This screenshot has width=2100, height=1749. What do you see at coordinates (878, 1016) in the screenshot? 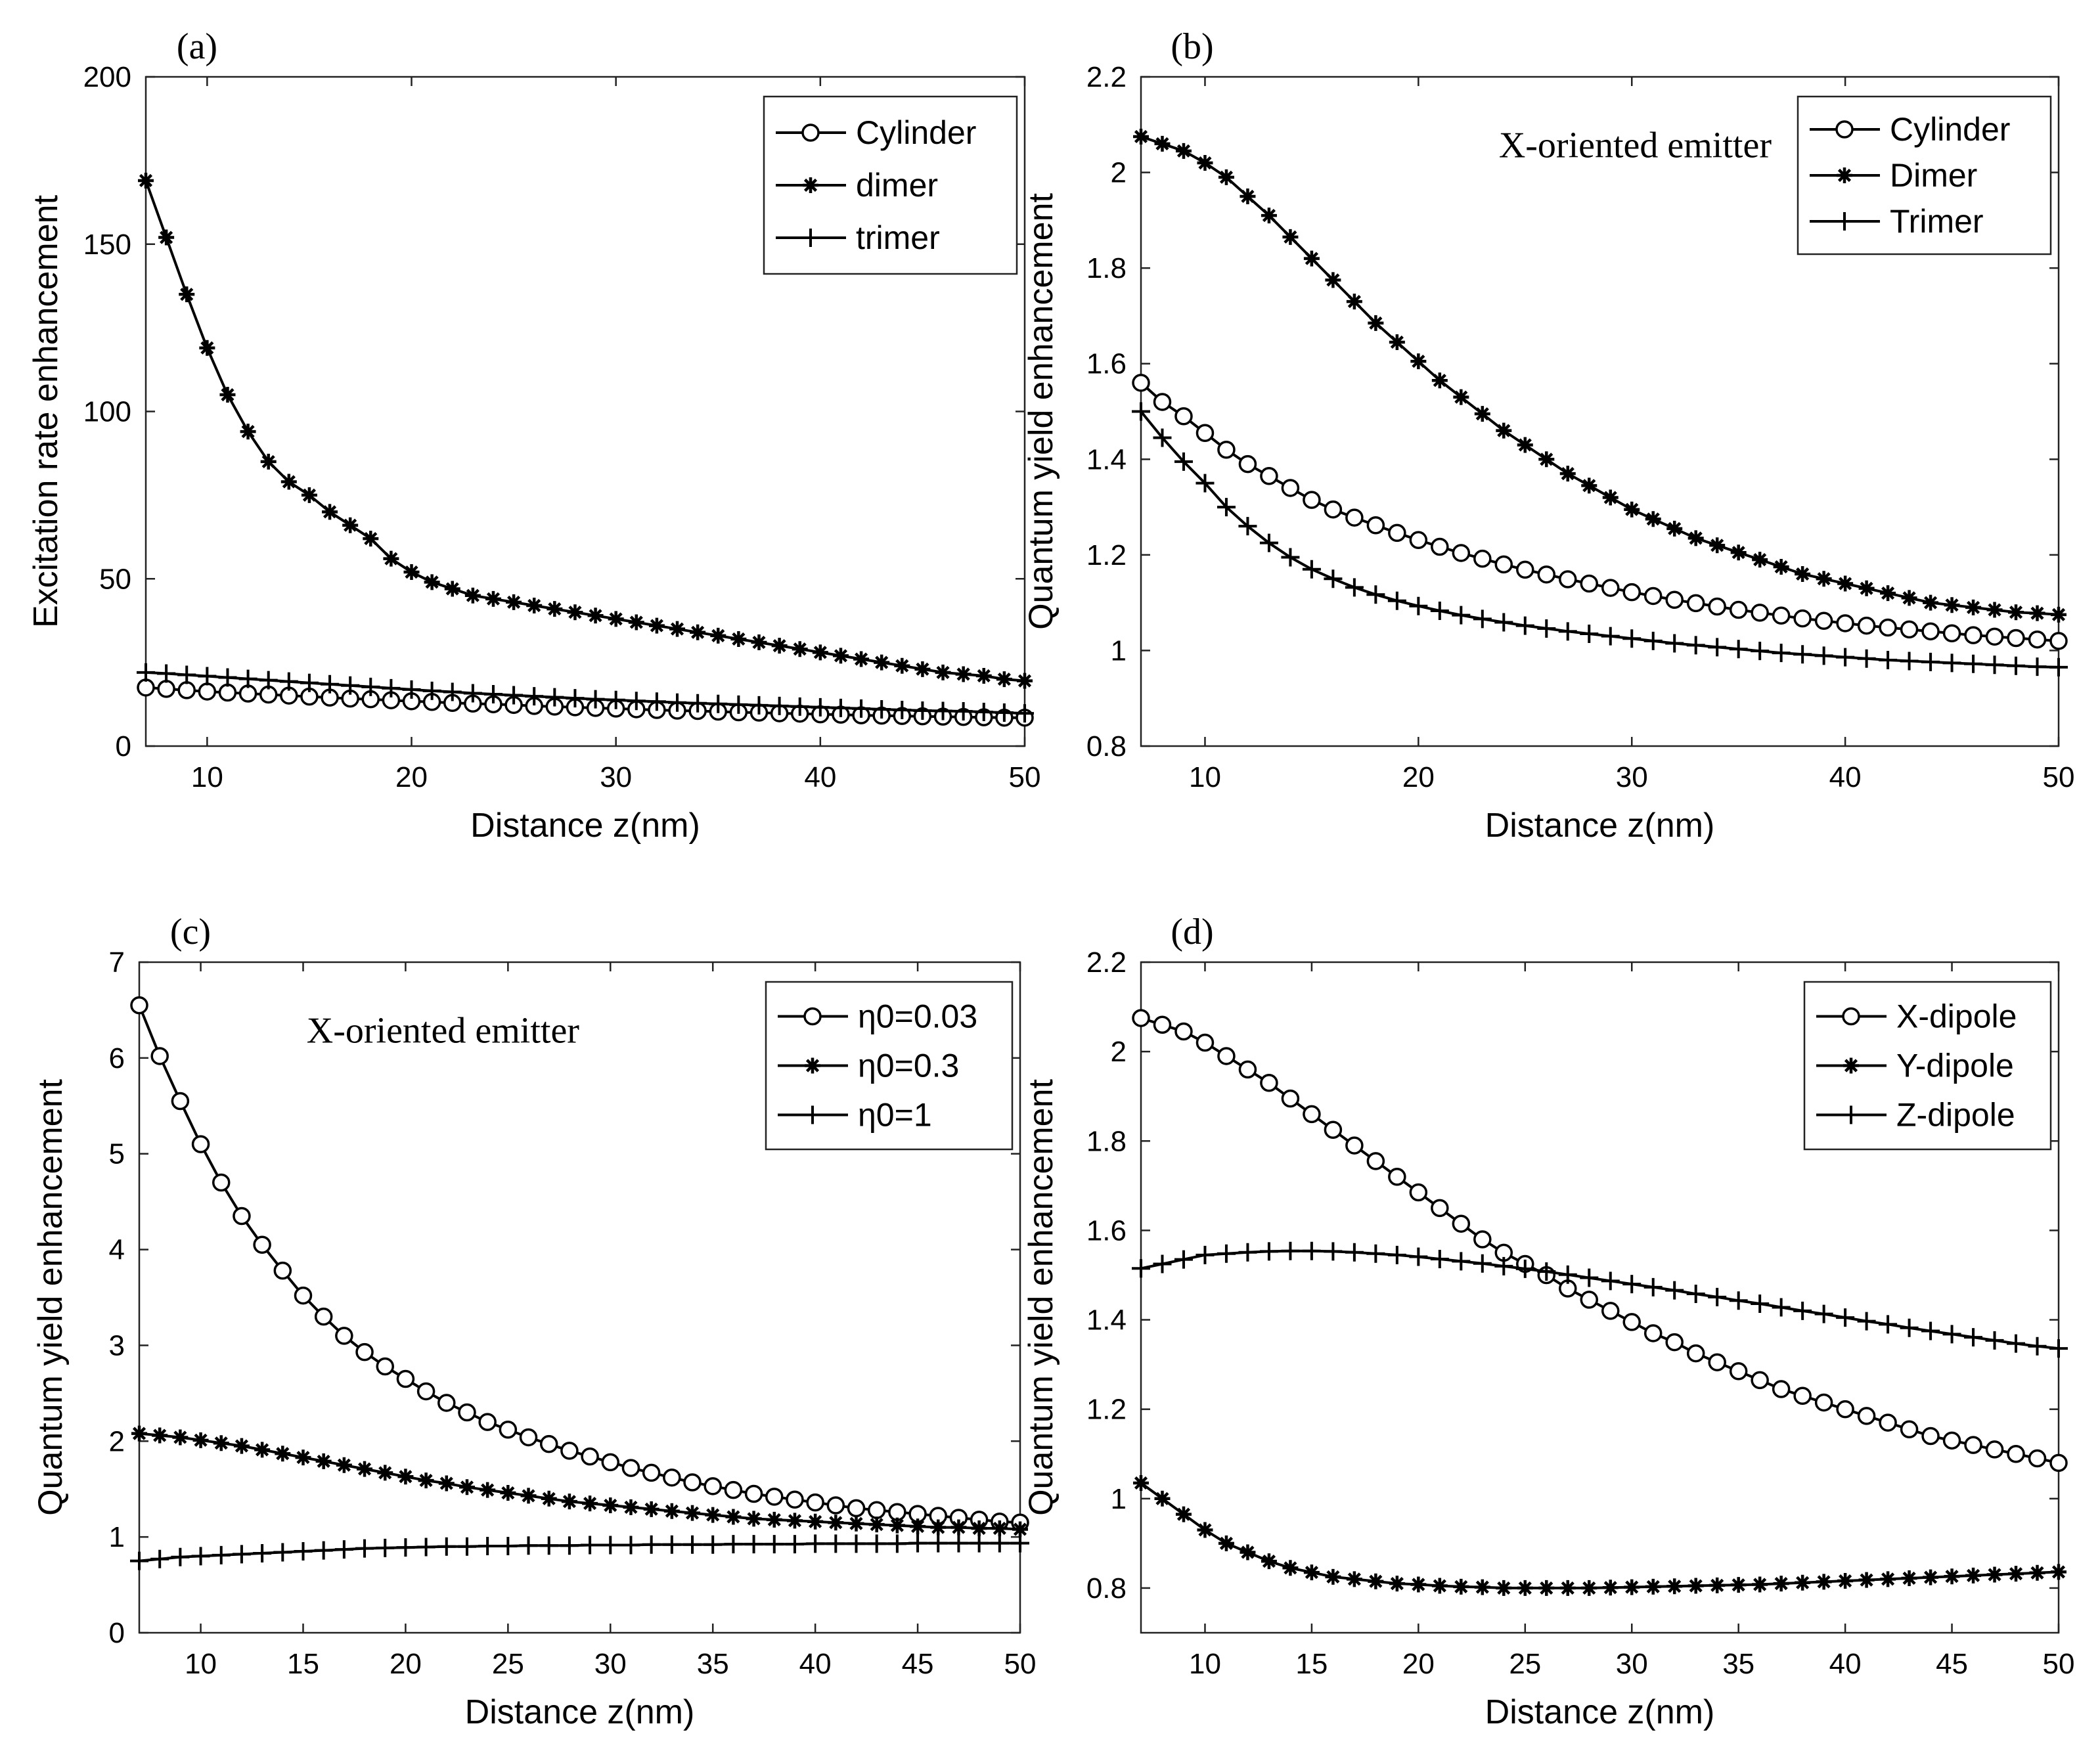
I see `legend-item-0: η0=0.03` at bounding box center [878, 1016].